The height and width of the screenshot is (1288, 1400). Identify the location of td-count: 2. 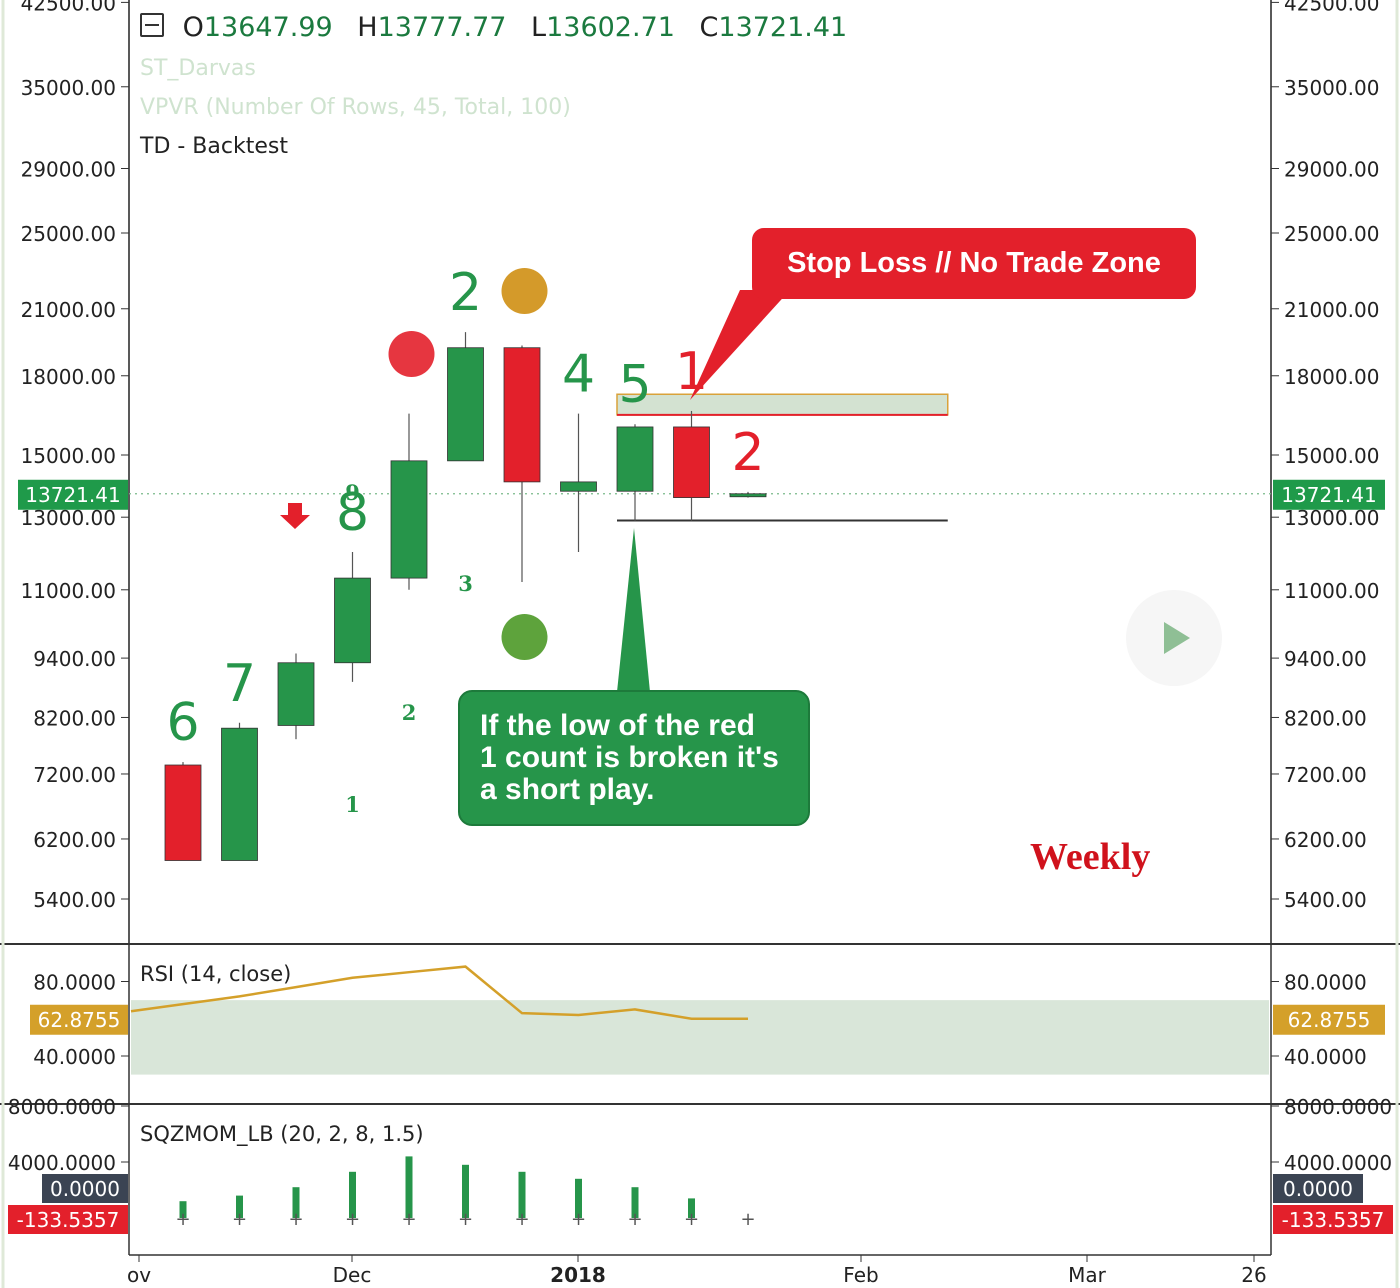
(465, 293).